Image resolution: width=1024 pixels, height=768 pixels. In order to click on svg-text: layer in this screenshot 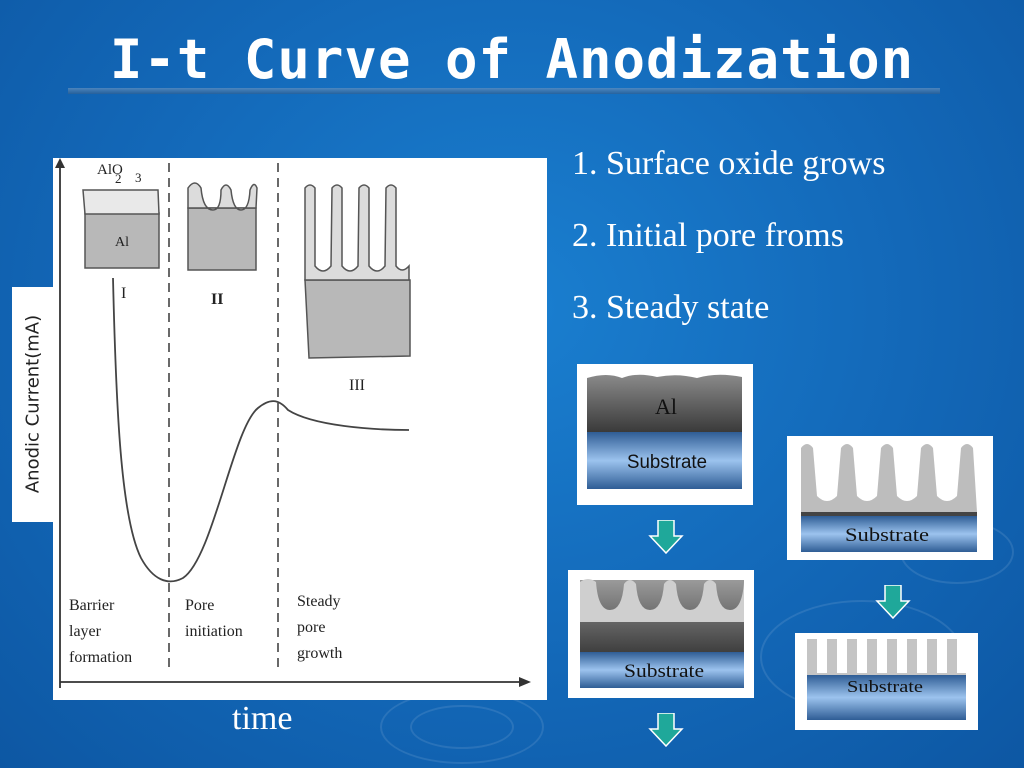, I will do `click(85, 631)`.